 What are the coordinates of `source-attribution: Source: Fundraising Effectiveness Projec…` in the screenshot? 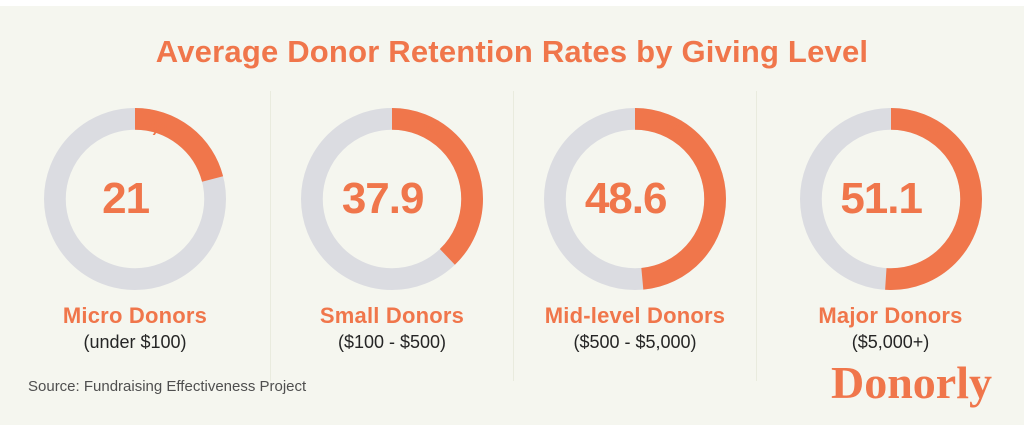 It's located at (167, 387).